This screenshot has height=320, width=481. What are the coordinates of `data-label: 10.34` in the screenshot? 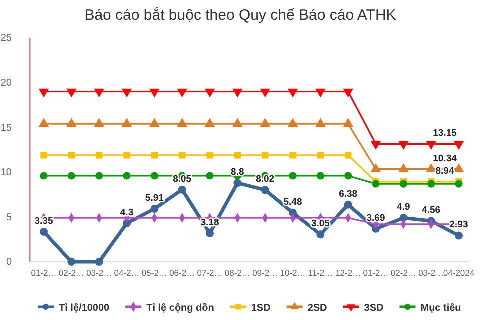 It's located at (445, 158).